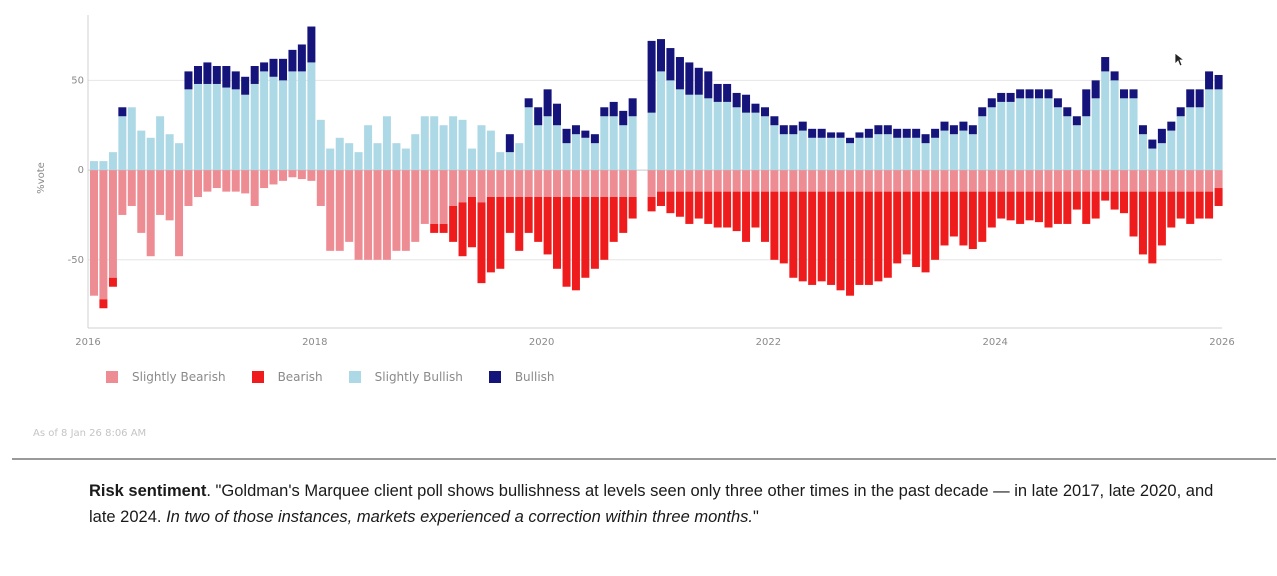 The image size is (1277, 576). I want to click on legend-item-slightly-bullish: Slightly Bullish, so click(405, 377).